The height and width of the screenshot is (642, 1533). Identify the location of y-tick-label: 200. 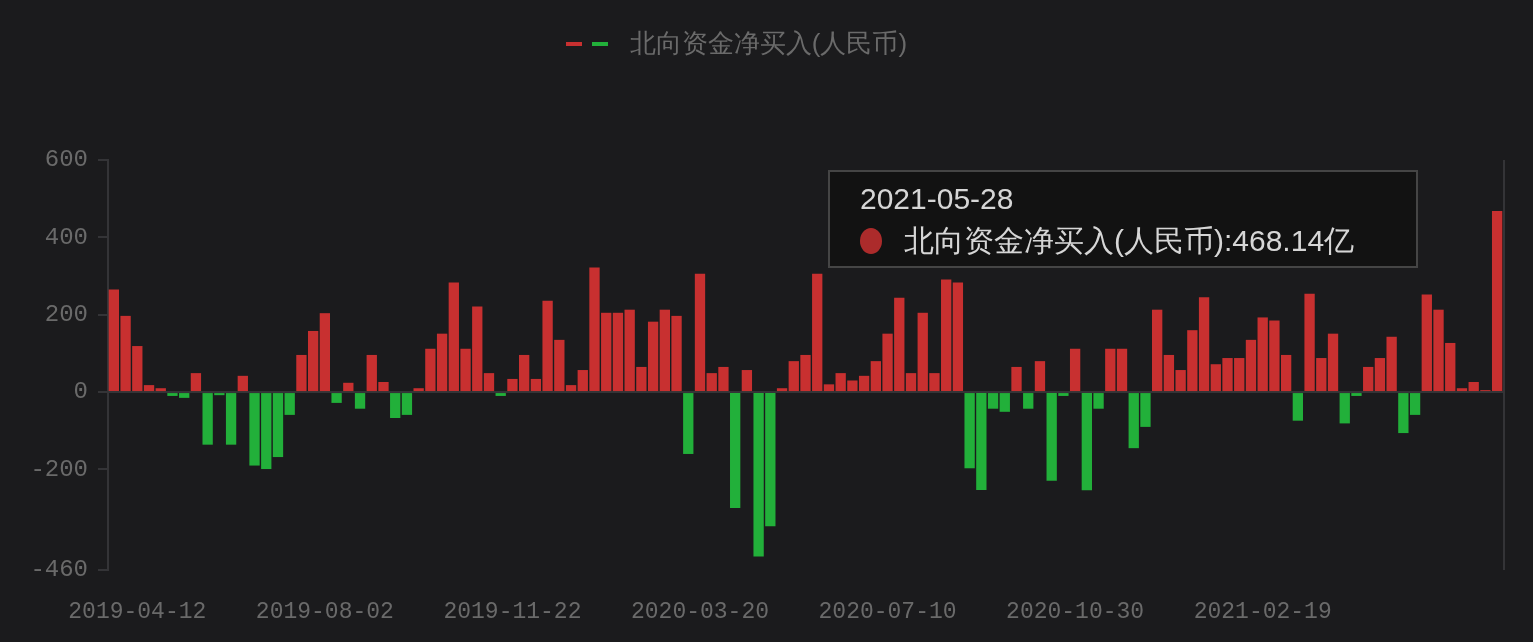
(66, 315).